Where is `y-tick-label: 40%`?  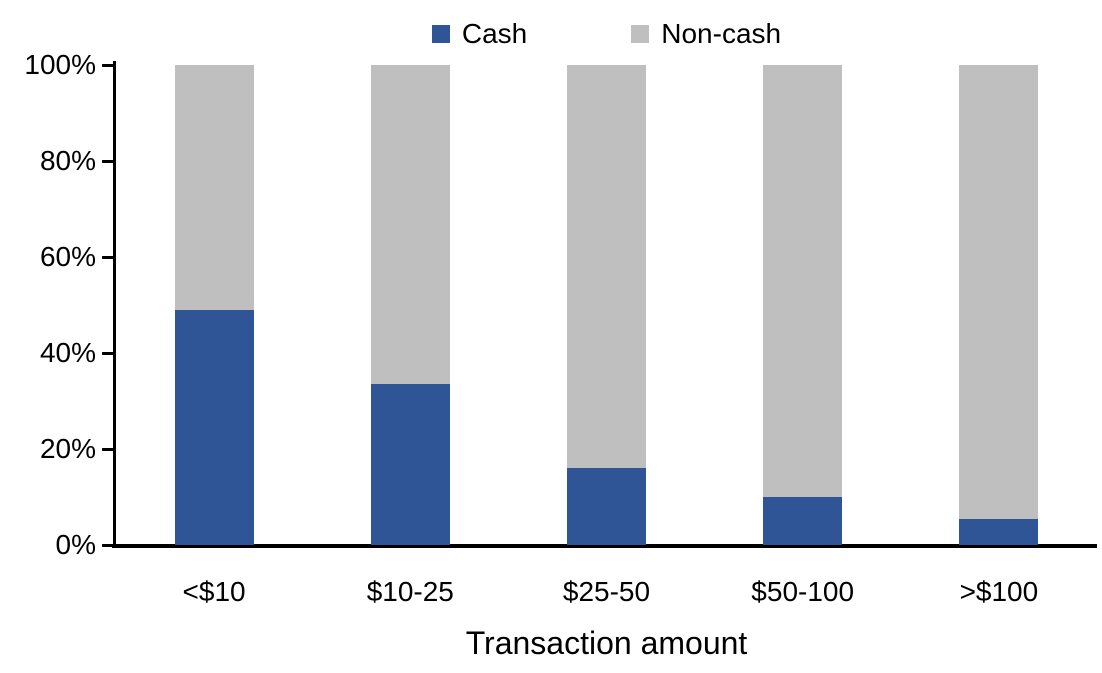
y-tick-label: 40% is located at coordinates (67, 352).